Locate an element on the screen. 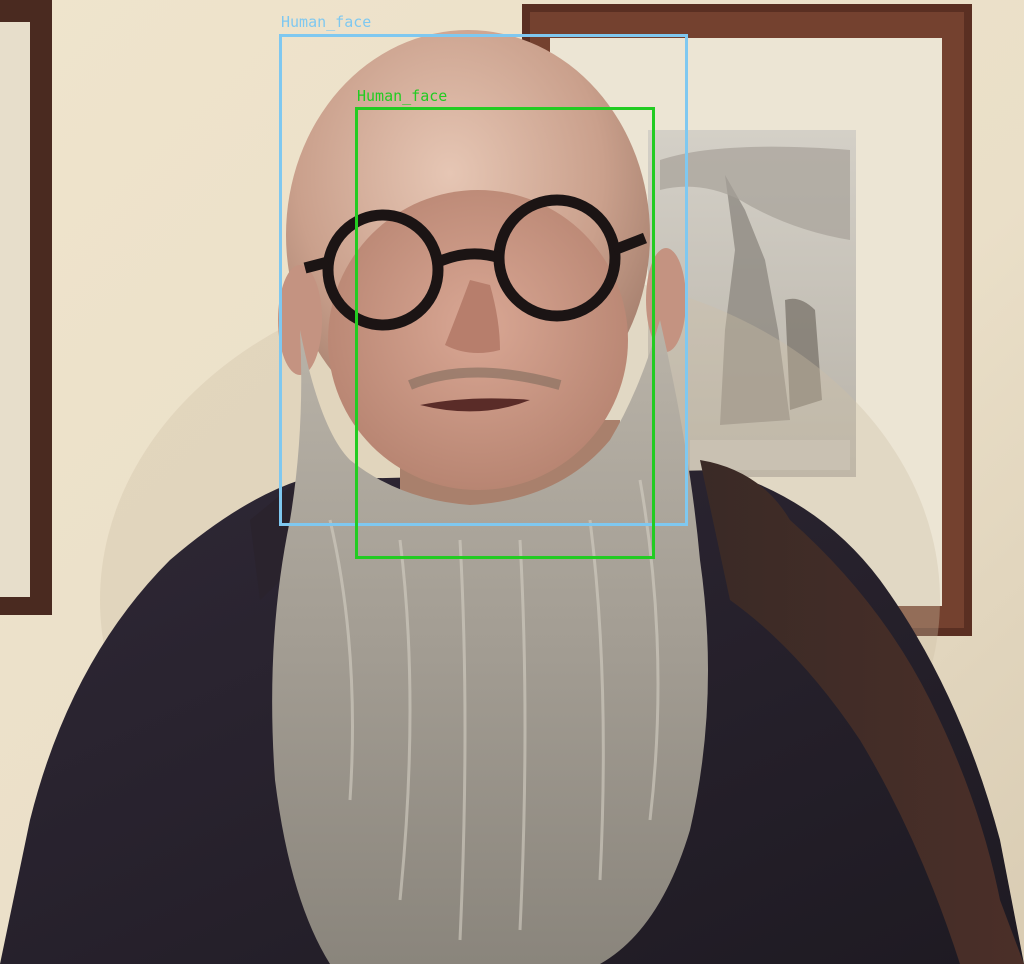  glasses is located at coordinates (475, 262).